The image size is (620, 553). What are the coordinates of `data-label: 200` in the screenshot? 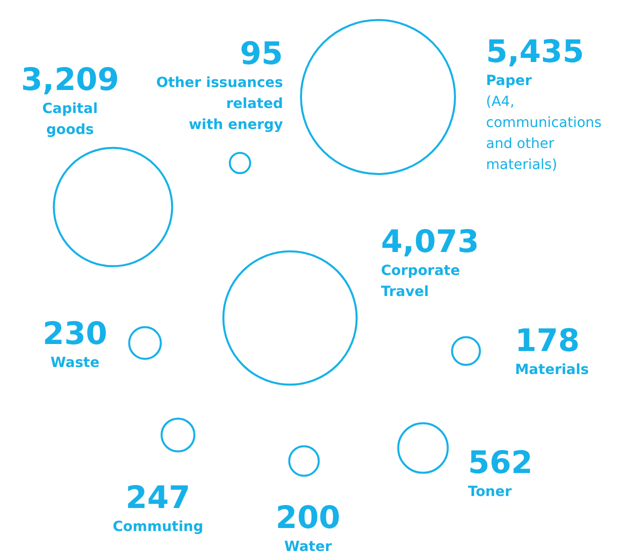 It's located at (308, 518).